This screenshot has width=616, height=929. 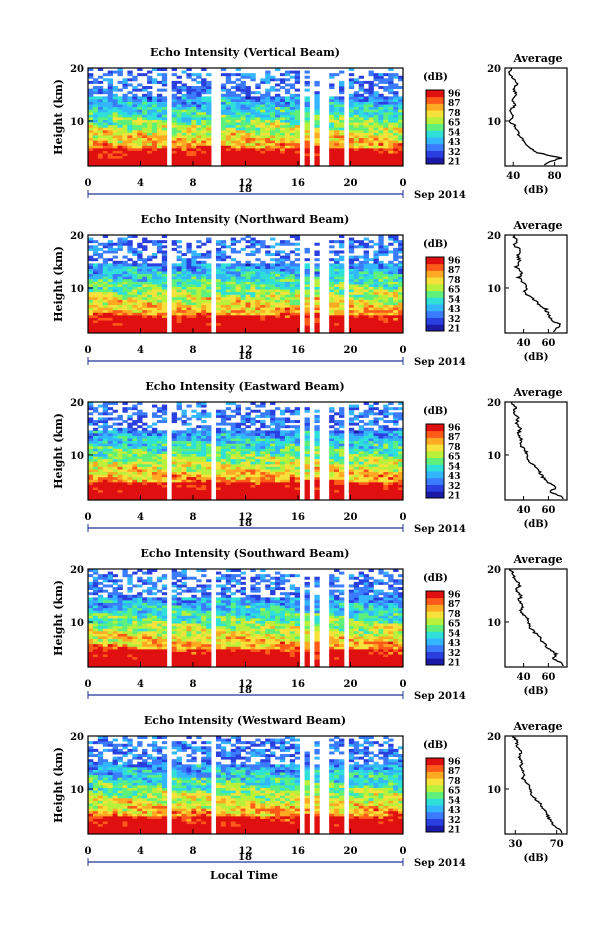 I want to click on average-x-axis-label: (dB), so click(x=536, y=190).